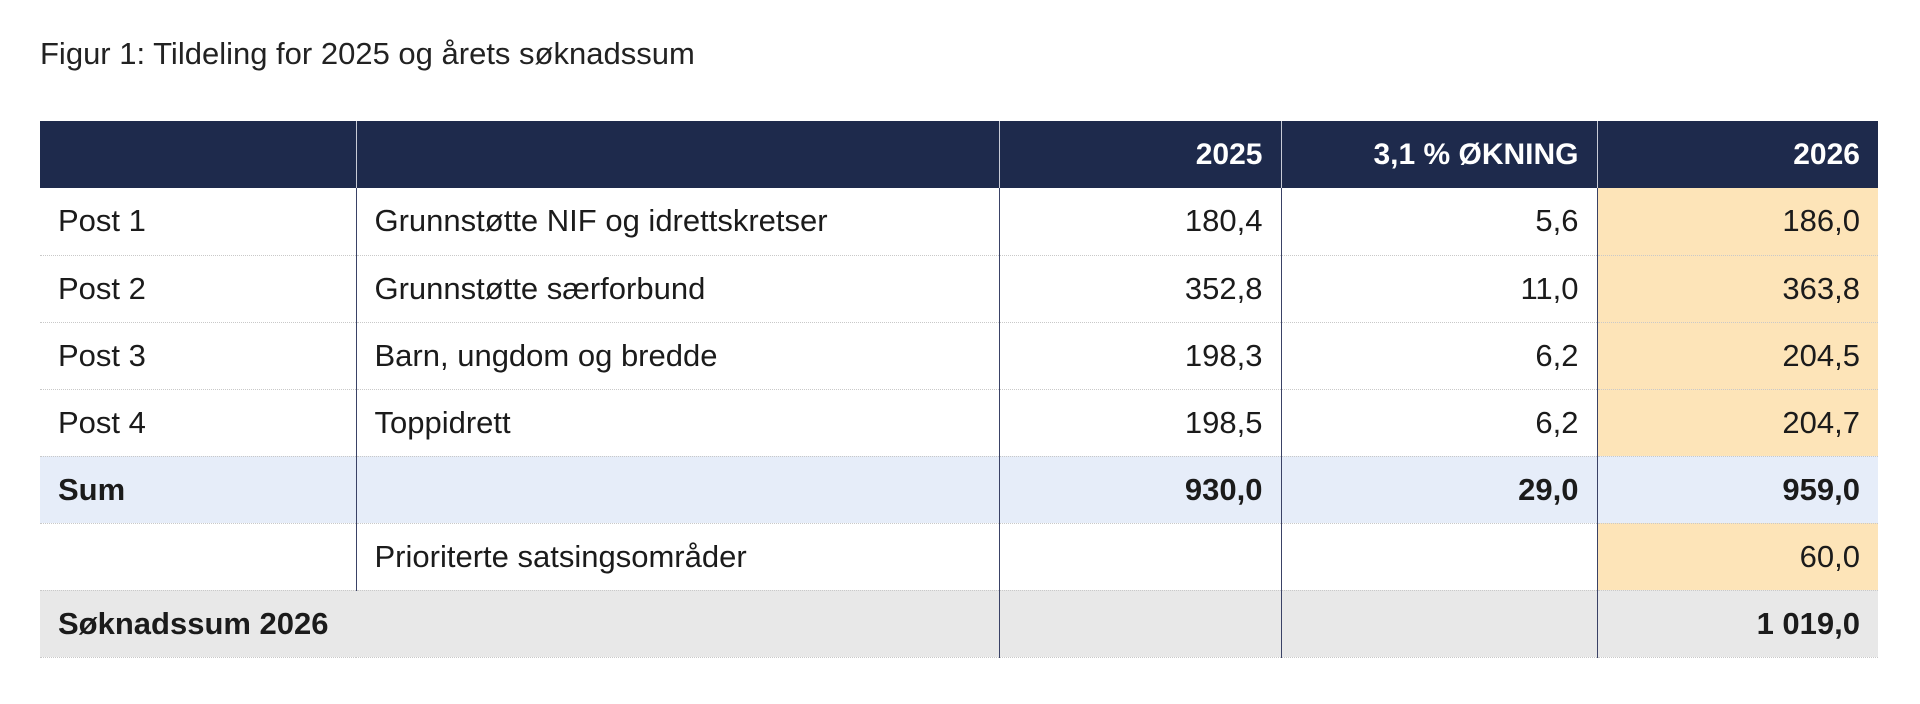 The height and width of the screenshot is (704, 1920). What do you see at coordinates (677, 490) in the screenshot?
I see `sum-description-empty` at bounding box center [677, 490].